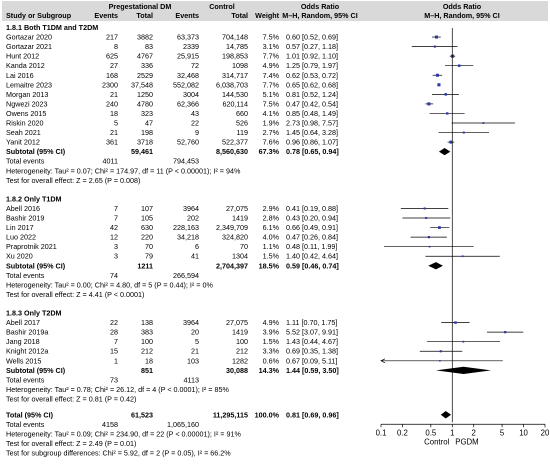  I want to click on study-weight: 2.9%, so click(271, 208).